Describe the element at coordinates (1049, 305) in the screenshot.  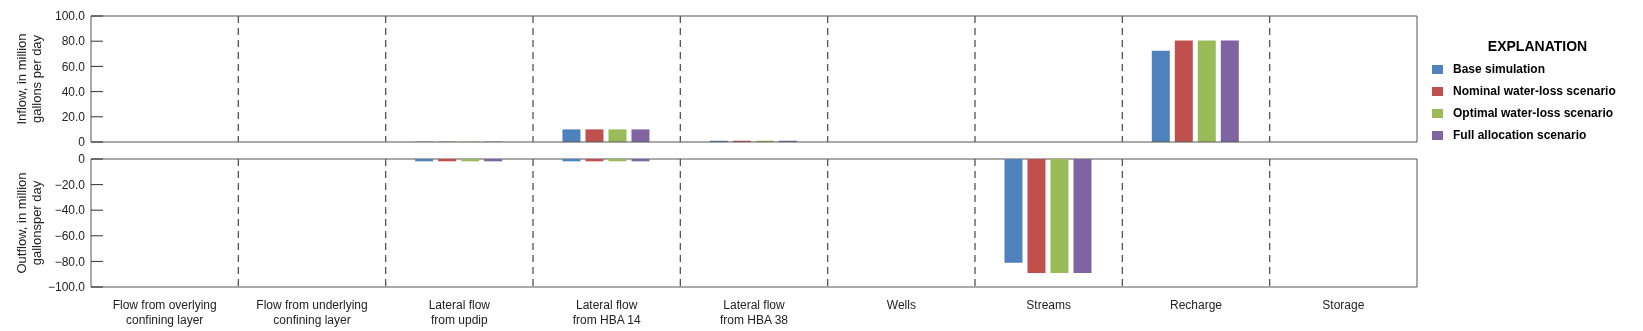
I see `x-tick-label: Streams` at that location.